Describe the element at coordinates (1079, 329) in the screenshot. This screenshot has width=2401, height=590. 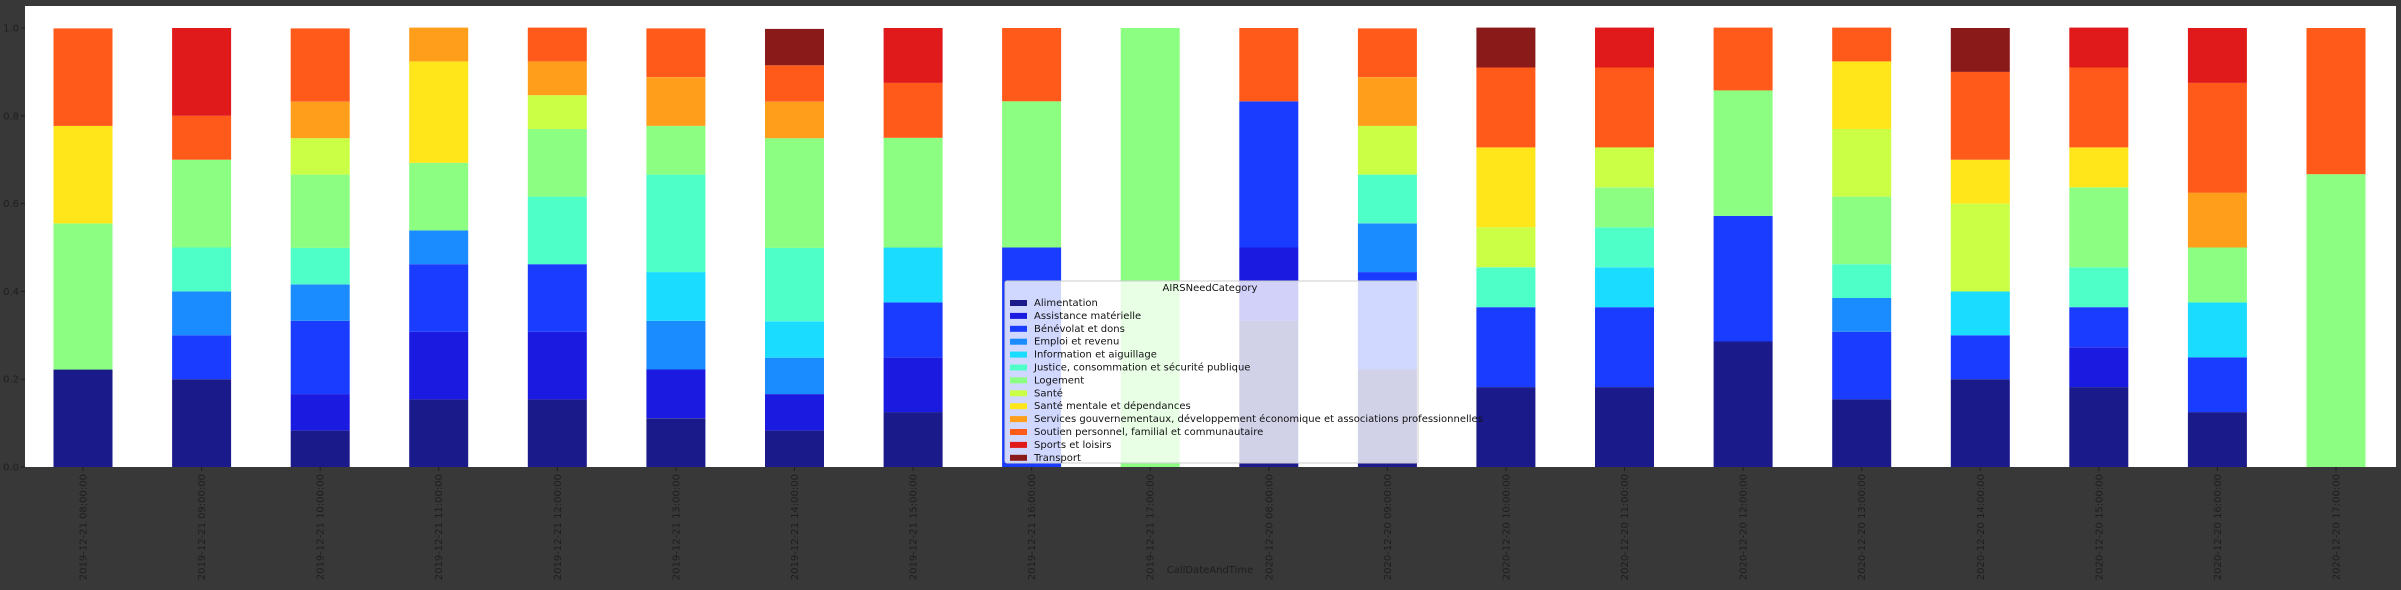
I see `legend-label: Bénévolat et dons` at that location.